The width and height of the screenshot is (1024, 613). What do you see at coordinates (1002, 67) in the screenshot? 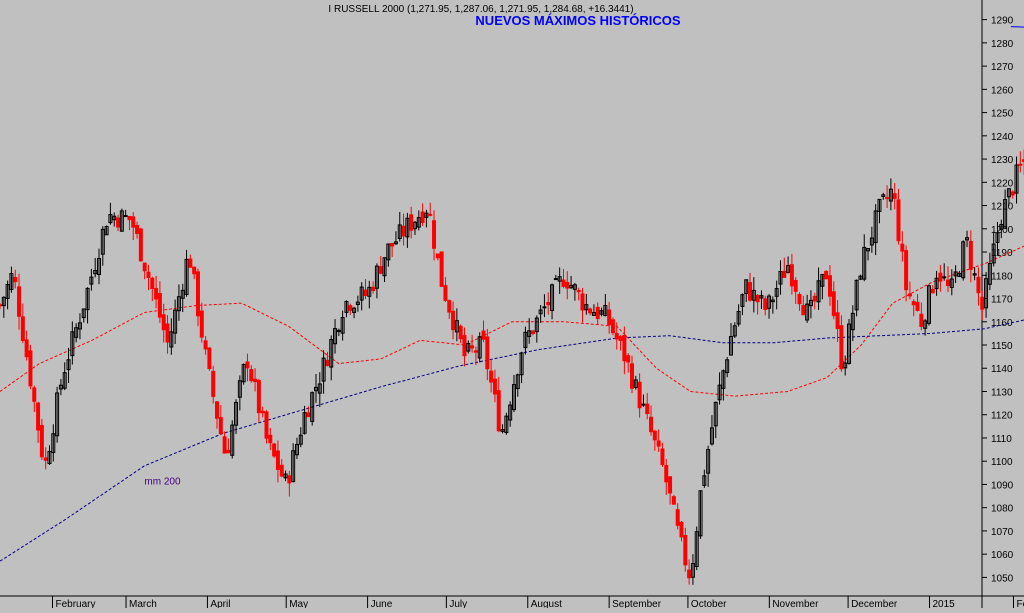
I see `y-tick-label: 1270` at bounding box center [1002, 67].